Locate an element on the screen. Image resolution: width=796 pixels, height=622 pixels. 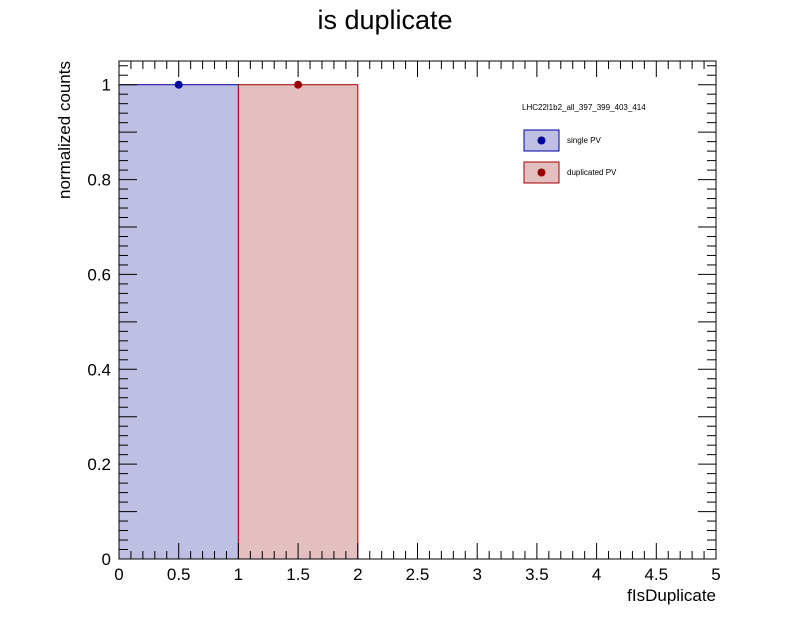
chart-title: is duplicate is located at coordinates (384, 20).